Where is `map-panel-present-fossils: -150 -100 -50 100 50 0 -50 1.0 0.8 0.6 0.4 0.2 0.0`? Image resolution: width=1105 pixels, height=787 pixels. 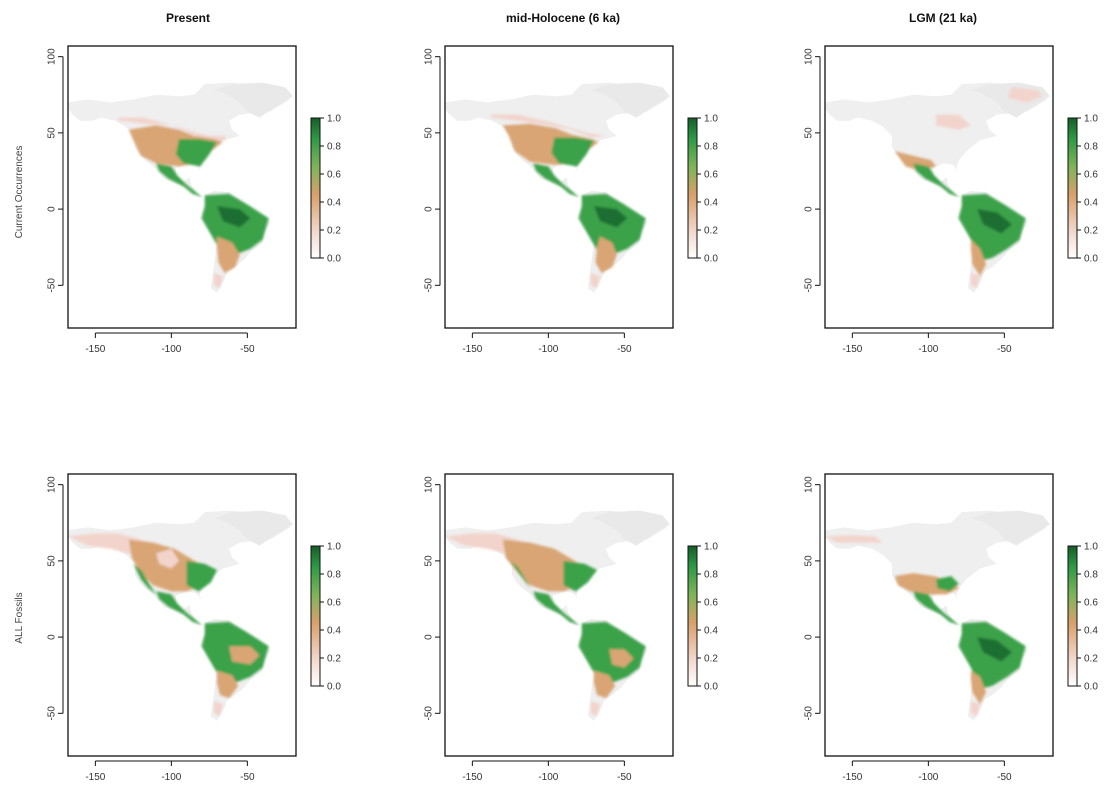
map-panel-present-fossils: -150 -100 -50 100 50 0 -50 1.0 0.8 0.6 0.4 0.2 0.0 is located at coordinates (194, 628).